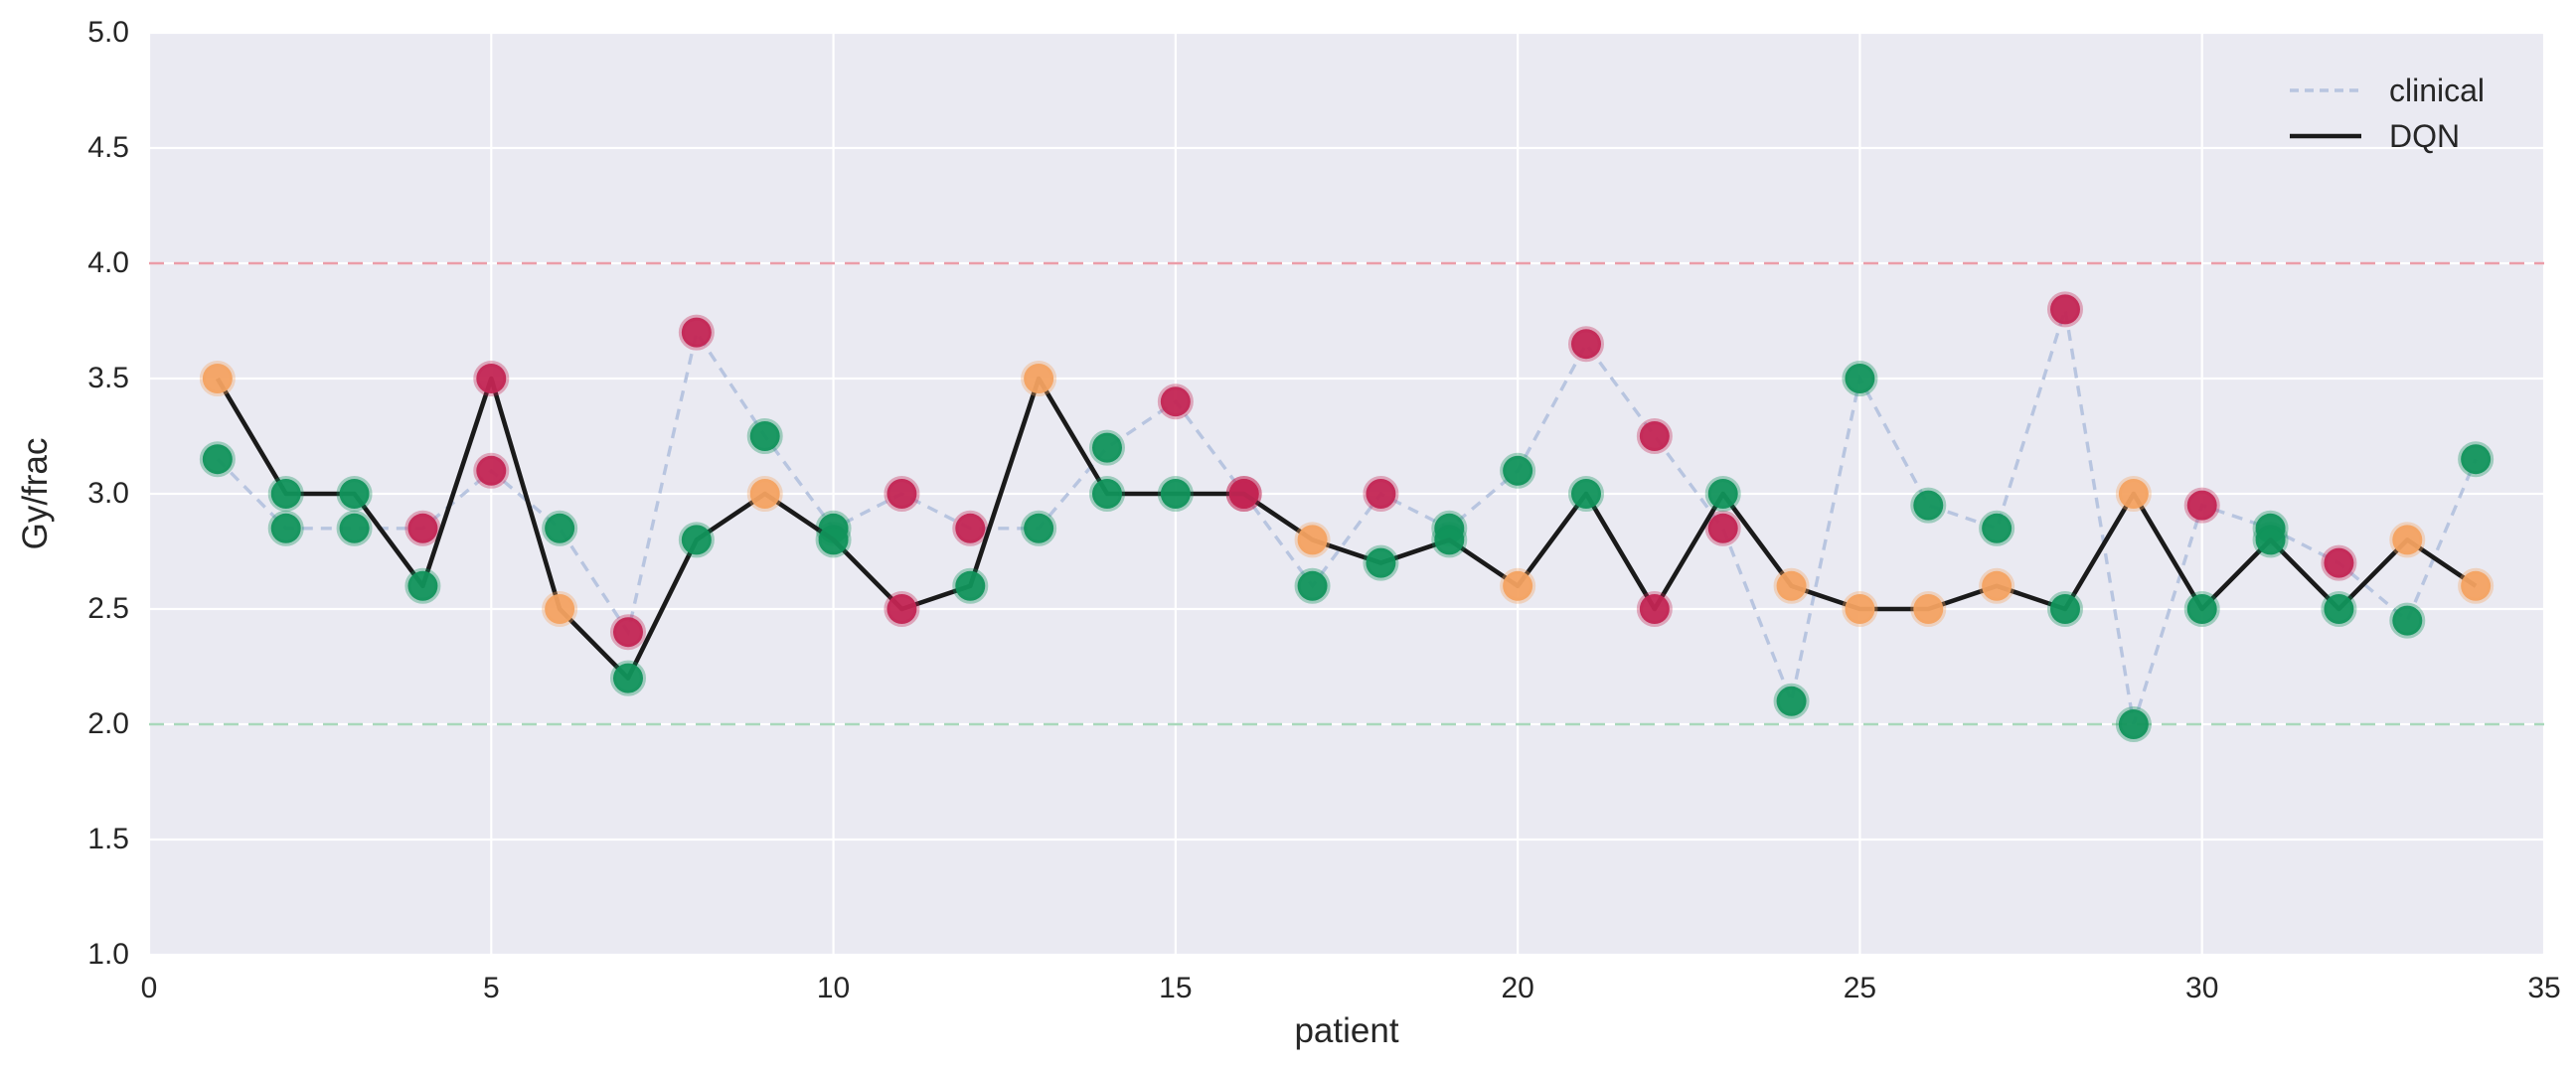 This screenshot has width=2576, height=1073. I want to click on y-tick-label: 1.0, so click(108, 954).